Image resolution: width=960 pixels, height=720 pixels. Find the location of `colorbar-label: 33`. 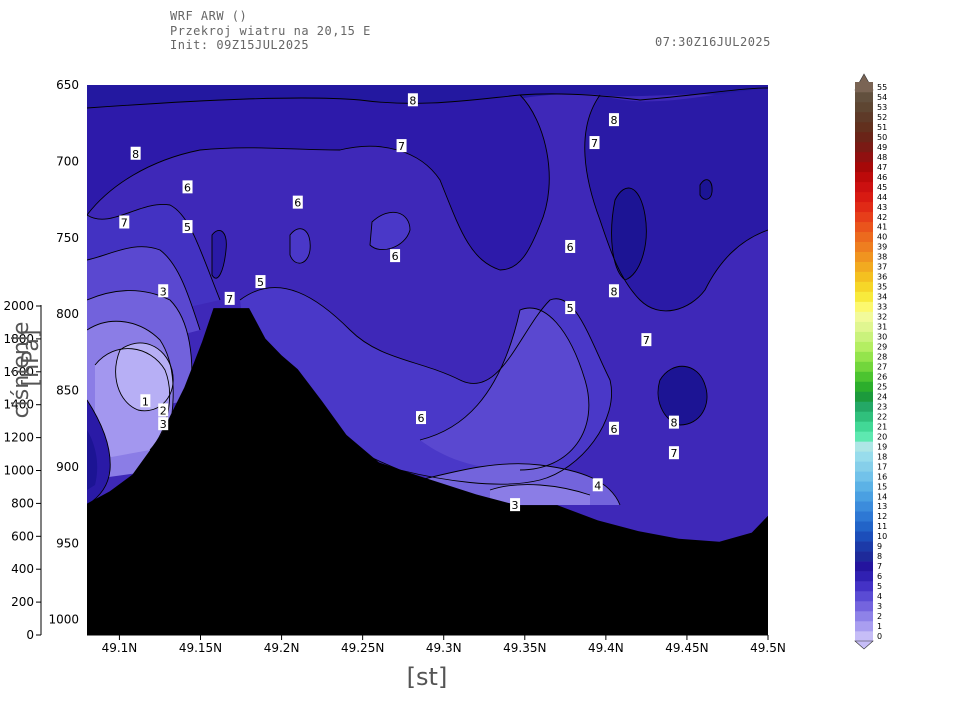

colorbar-label: 33 is located at coordinates (882, 307).